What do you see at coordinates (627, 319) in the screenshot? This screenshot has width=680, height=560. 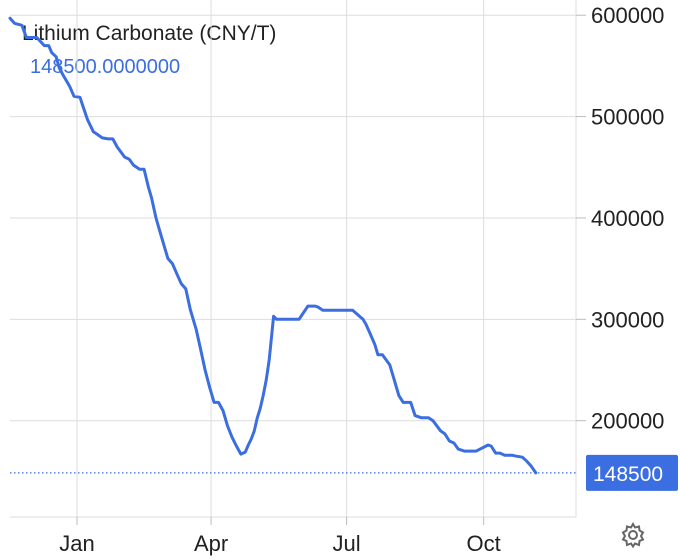 I see `y-tick-label: 300000` at bounding box center [627, 319].